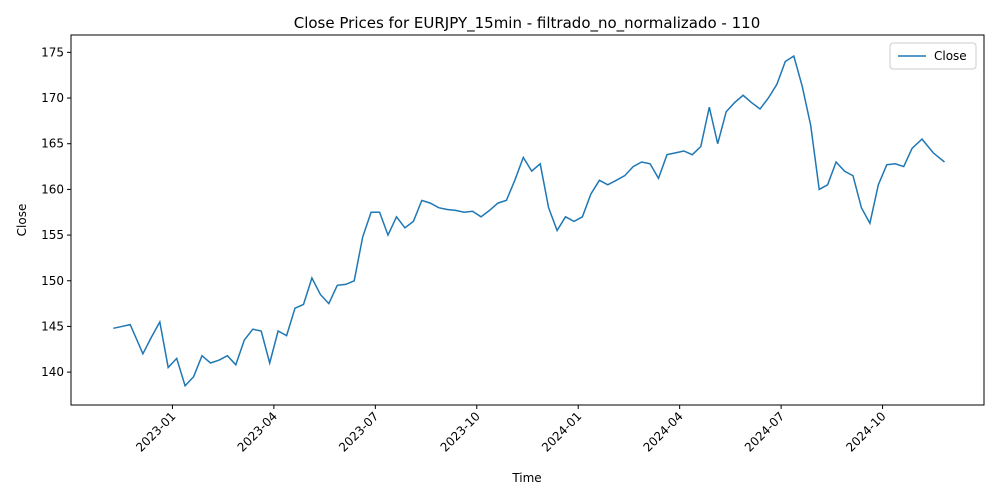  I want to click on x-tick-label: 2023-04, so click(257, 431).